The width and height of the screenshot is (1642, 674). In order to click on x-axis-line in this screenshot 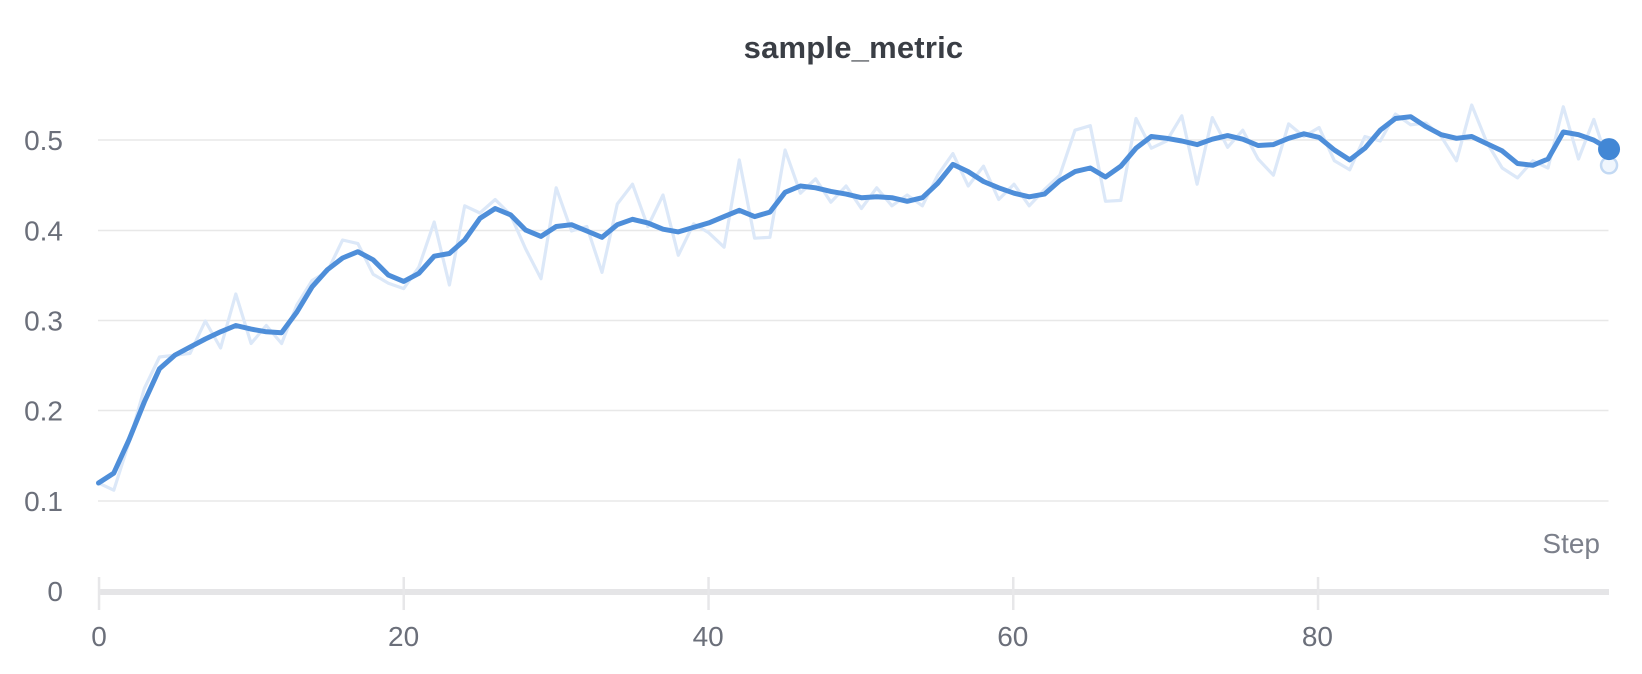, I will do `click(853, 592)`.